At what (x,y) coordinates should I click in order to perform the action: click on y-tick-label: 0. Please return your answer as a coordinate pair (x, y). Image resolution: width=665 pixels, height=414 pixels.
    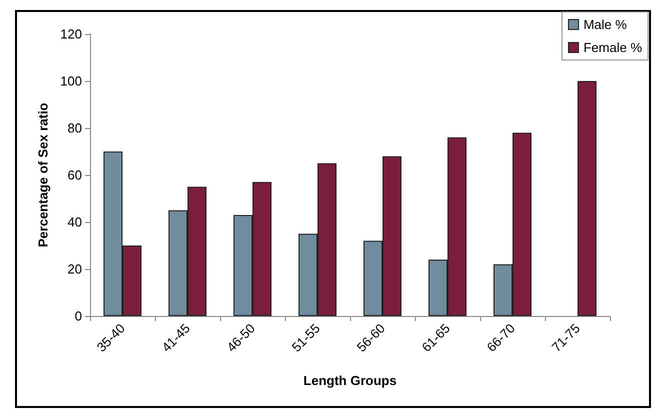
    Looking at the image, I should click on (78, 316).